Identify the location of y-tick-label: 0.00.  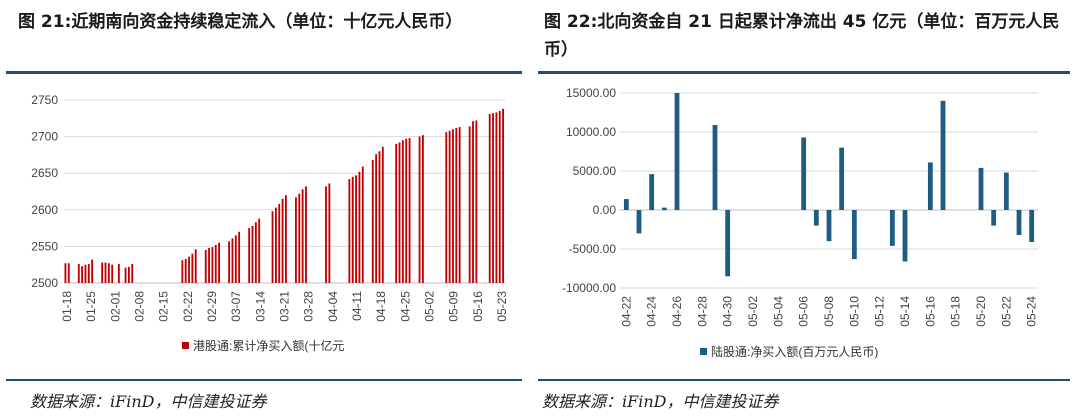
(605, 210).